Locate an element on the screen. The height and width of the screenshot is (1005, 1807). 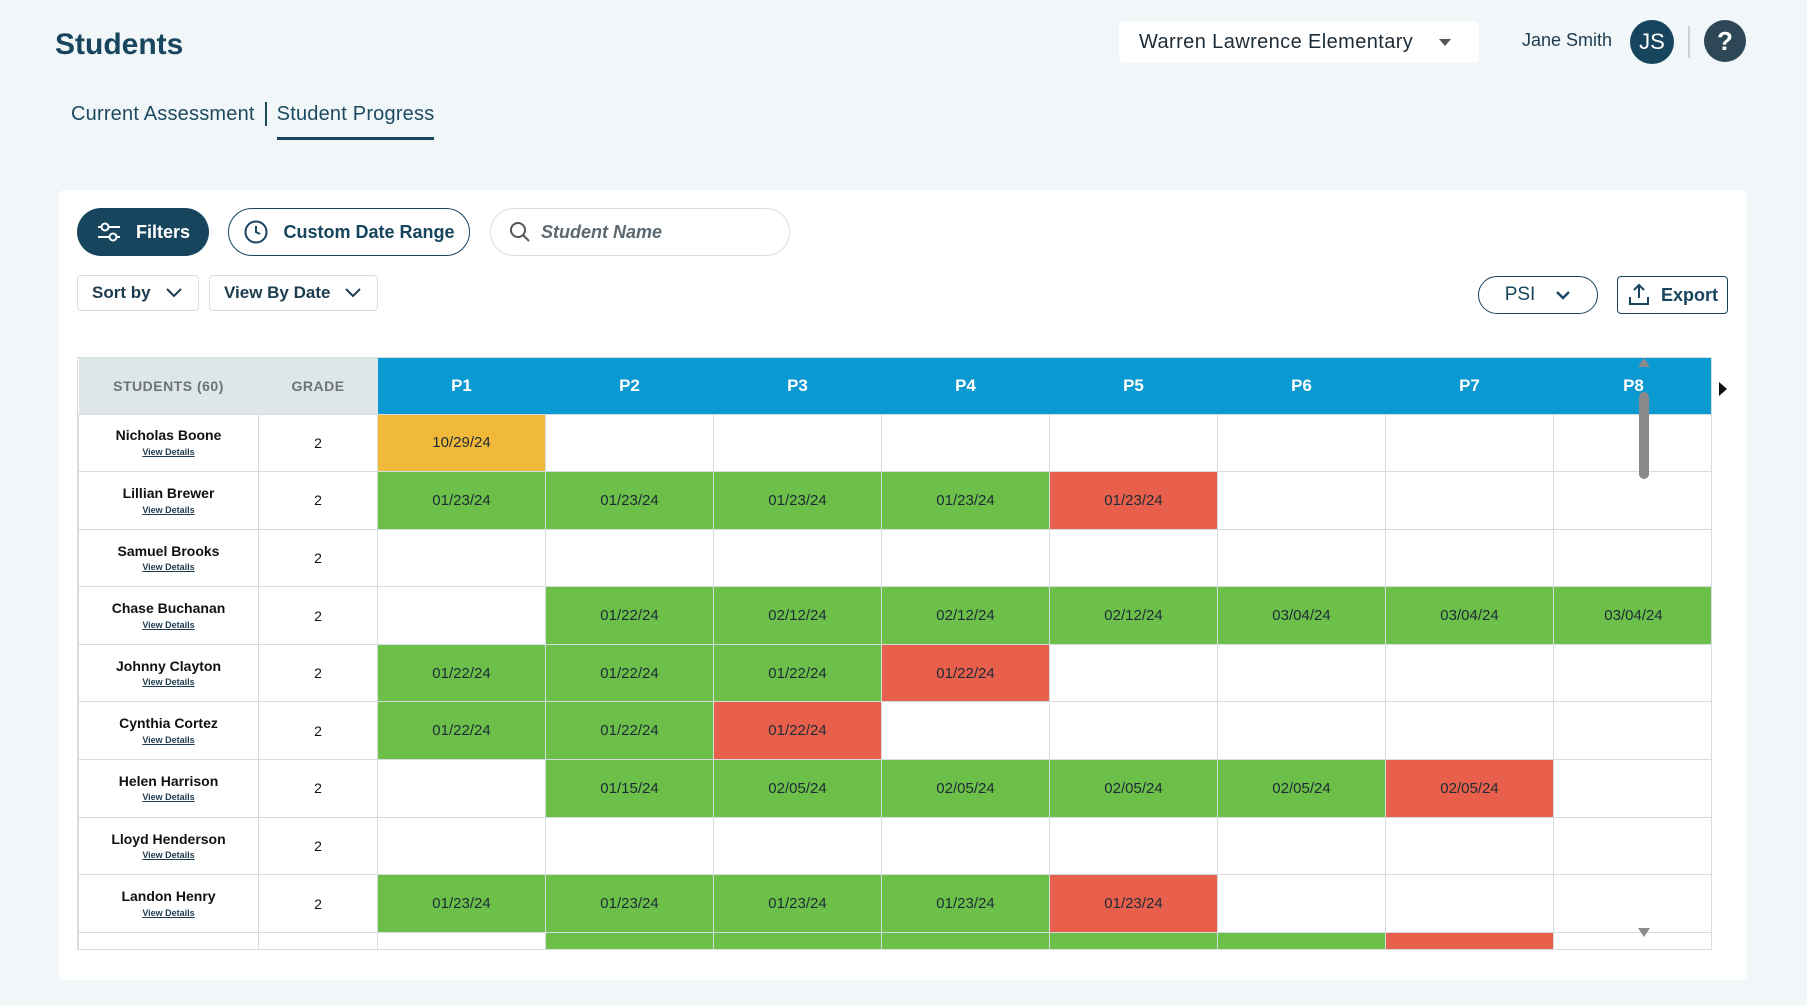
avatar: JS is located at coordinates (1652, 42).